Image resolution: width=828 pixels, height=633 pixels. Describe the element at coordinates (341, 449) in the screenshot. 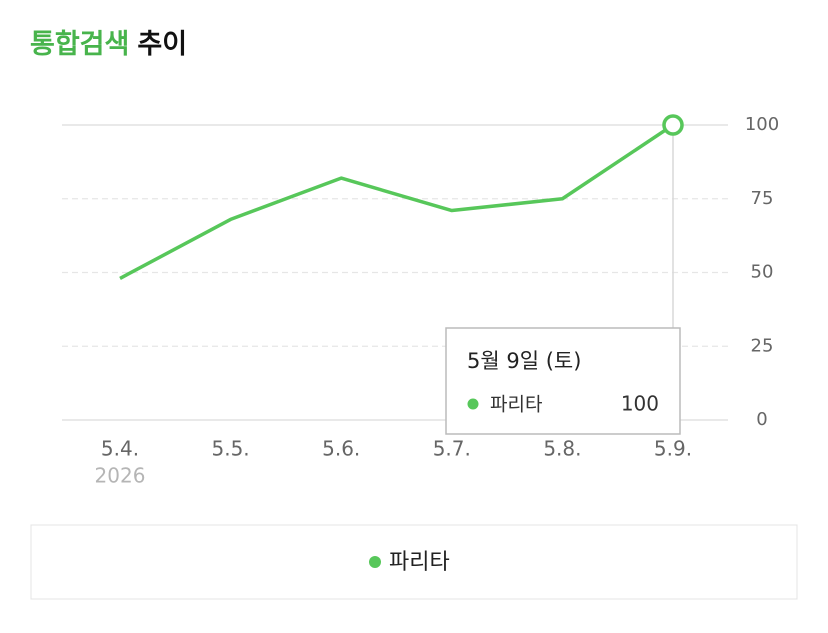

I see `x-tick-label: 5.6.` at that location.